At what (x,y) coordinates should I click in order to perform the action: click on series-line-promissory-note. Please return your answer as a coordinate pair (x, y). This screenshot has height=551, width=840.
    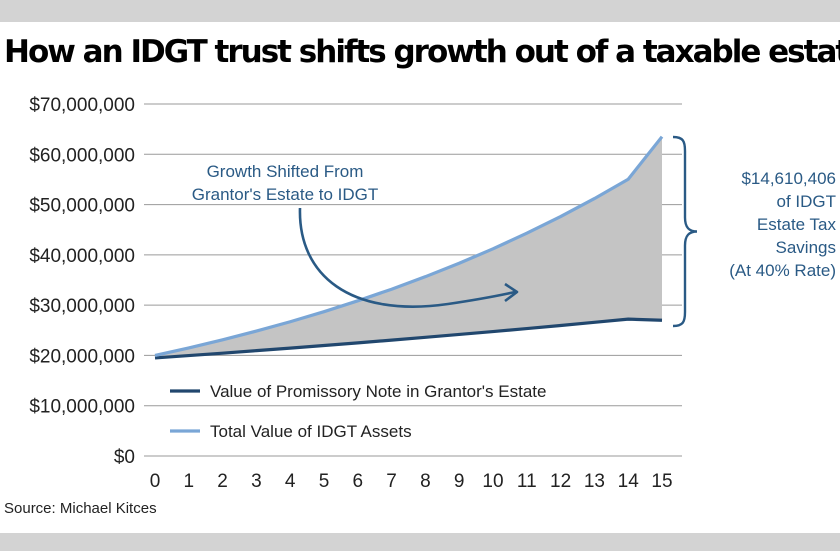
    Looking at the image, I should click on (408, 338).